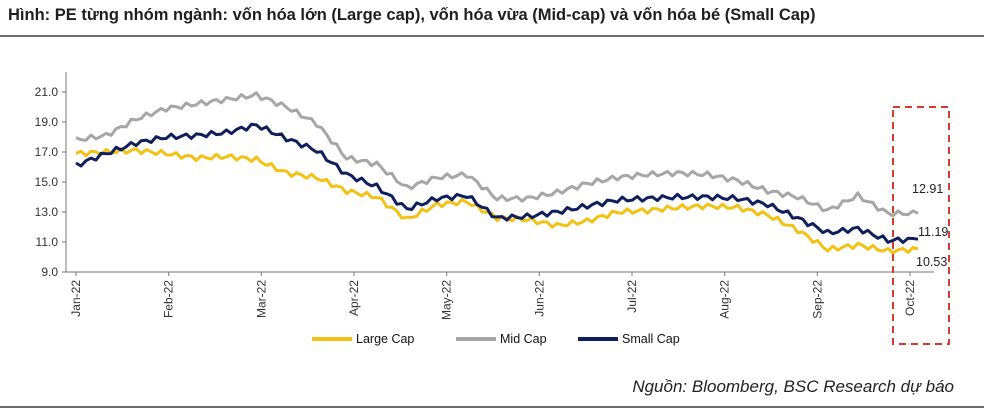 This screenshot has width=984, height=417. What do you see at coordinates (169, 299) in the screenshot?
I see `x-tick-label: Feb-22` at bounding box center [169, 299].